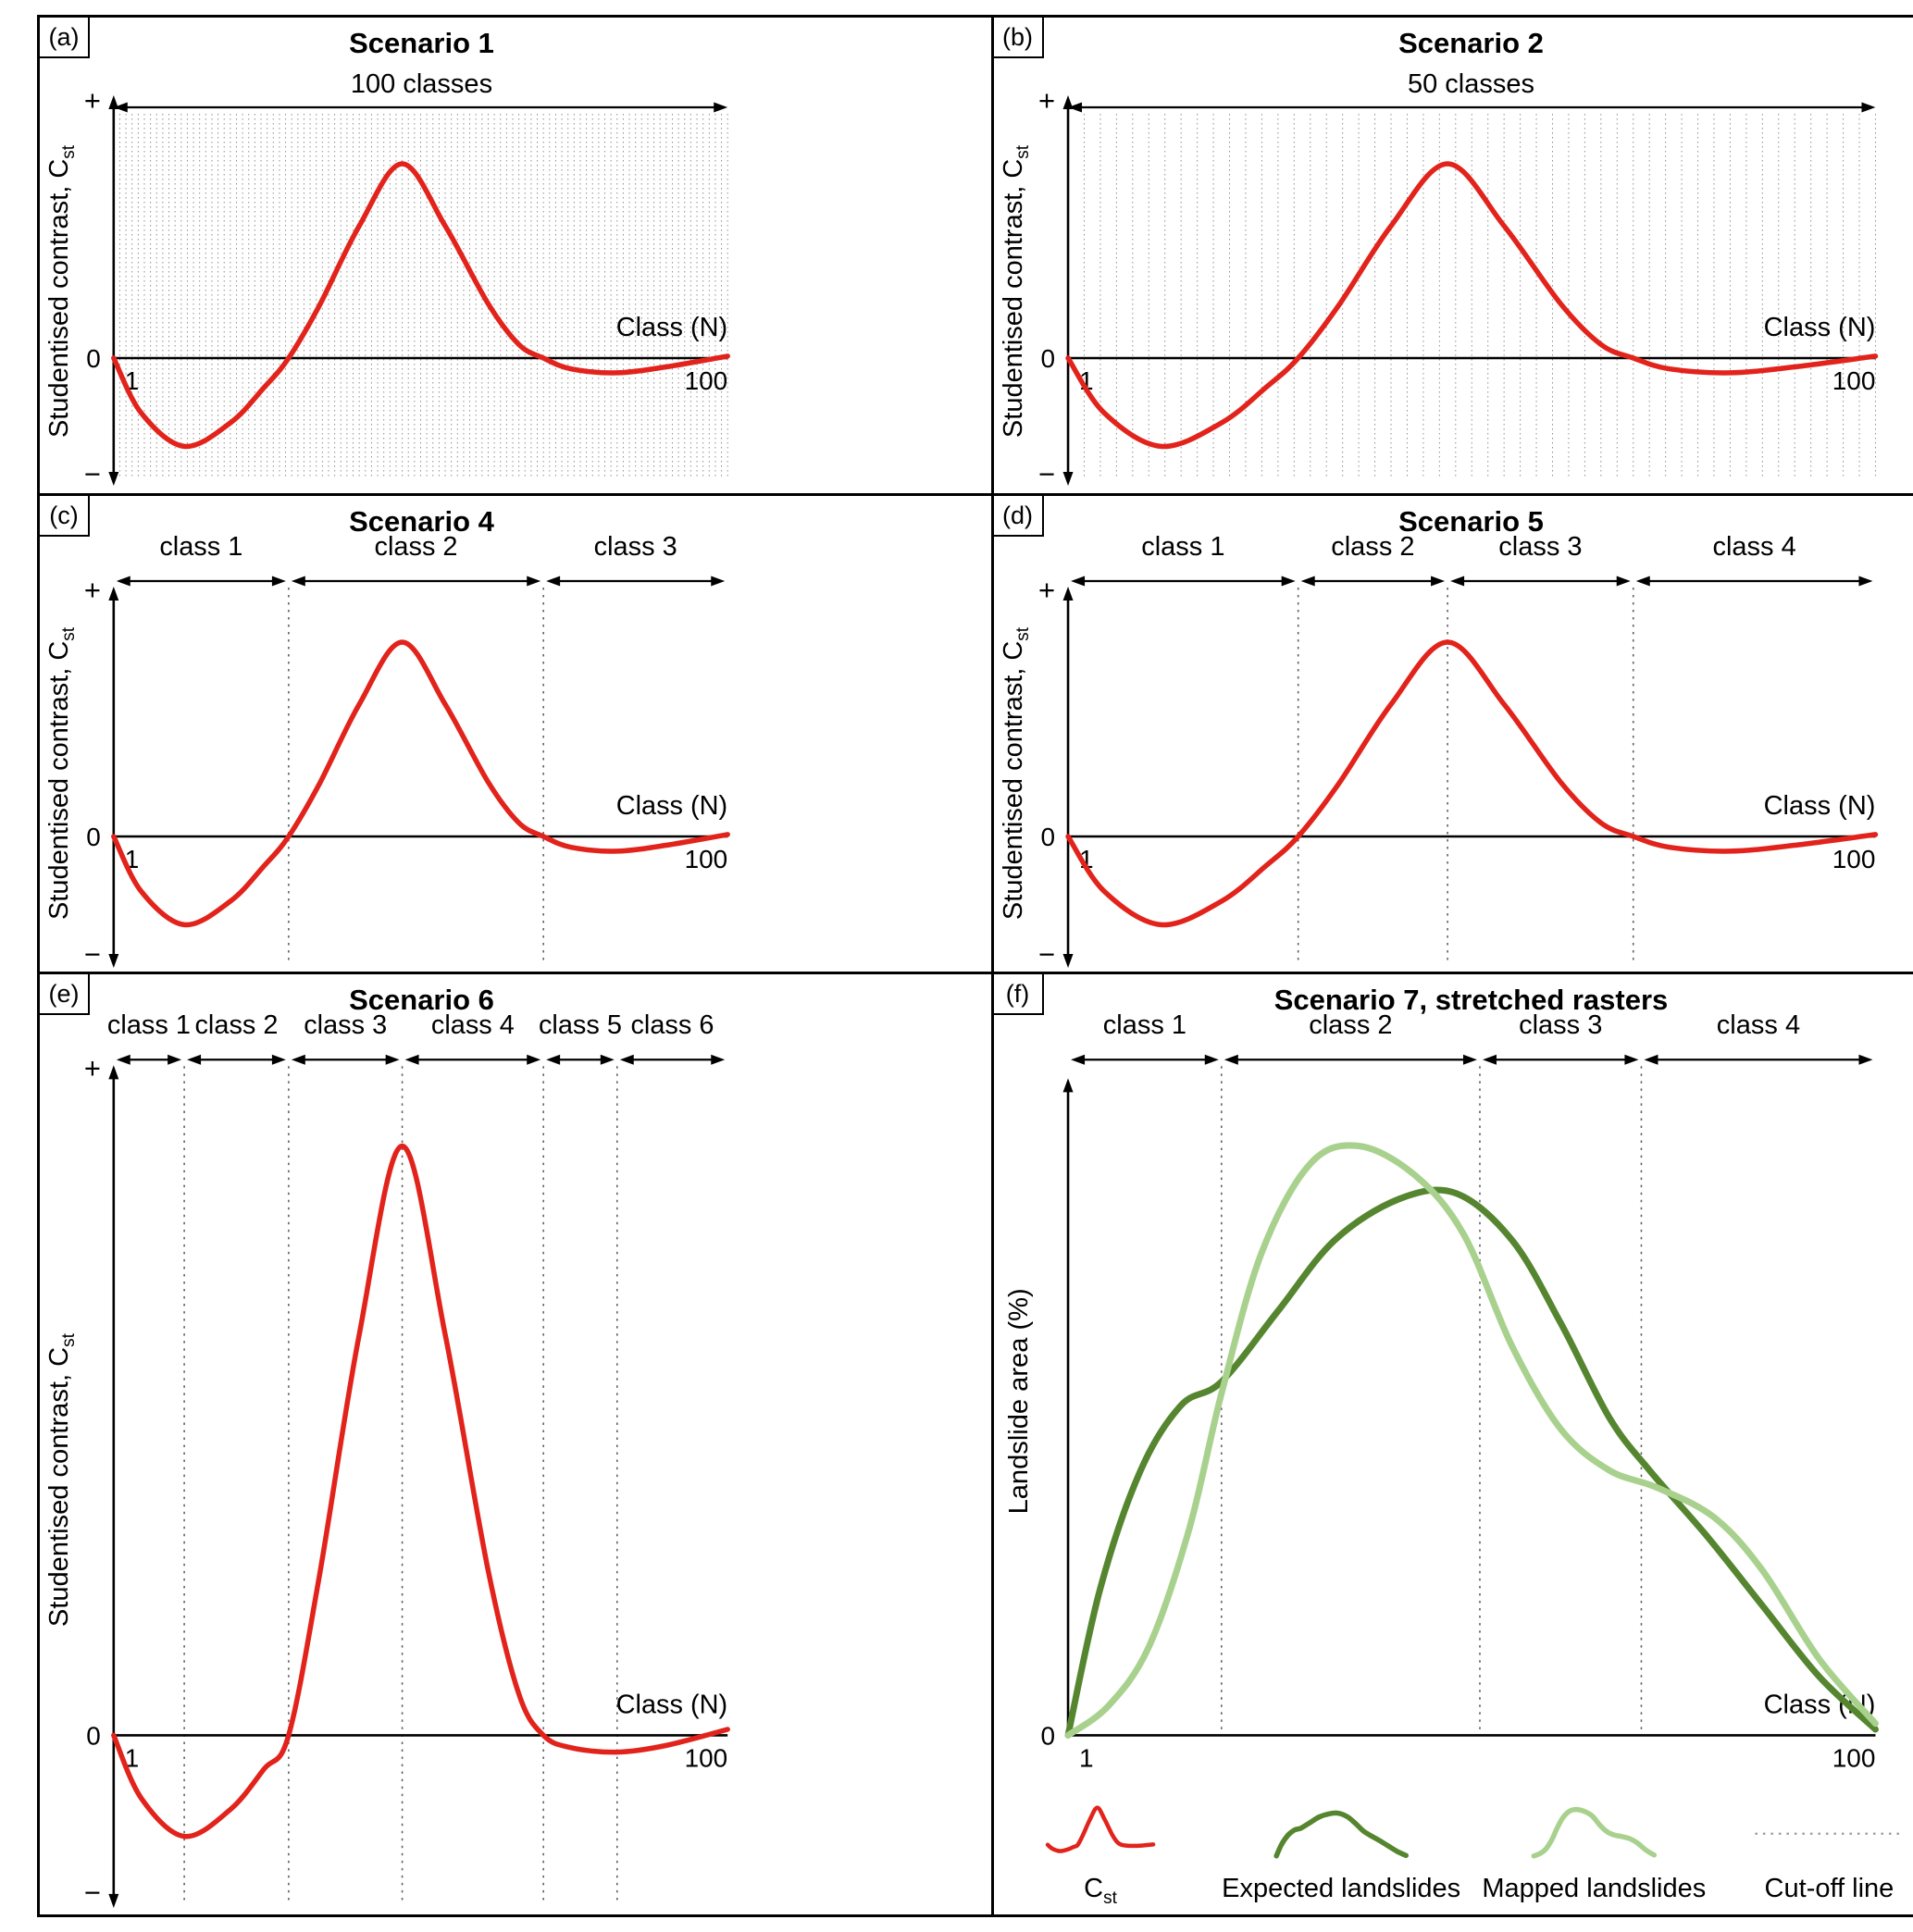 Image resolution: width=1913 pixels, height=1932 pixels. I want to click on panel-title-e: Scenario 6, so click(421, 1000).